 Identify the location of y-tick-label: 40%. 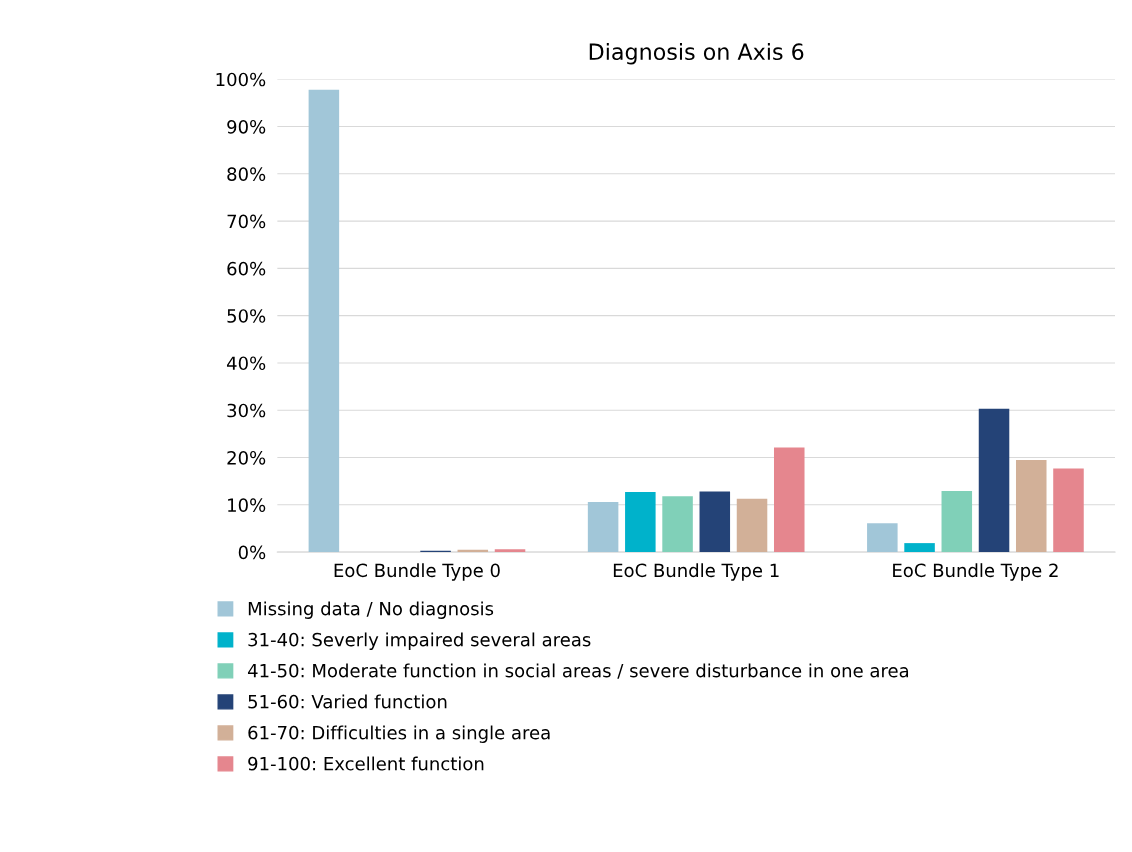
(246, 363).